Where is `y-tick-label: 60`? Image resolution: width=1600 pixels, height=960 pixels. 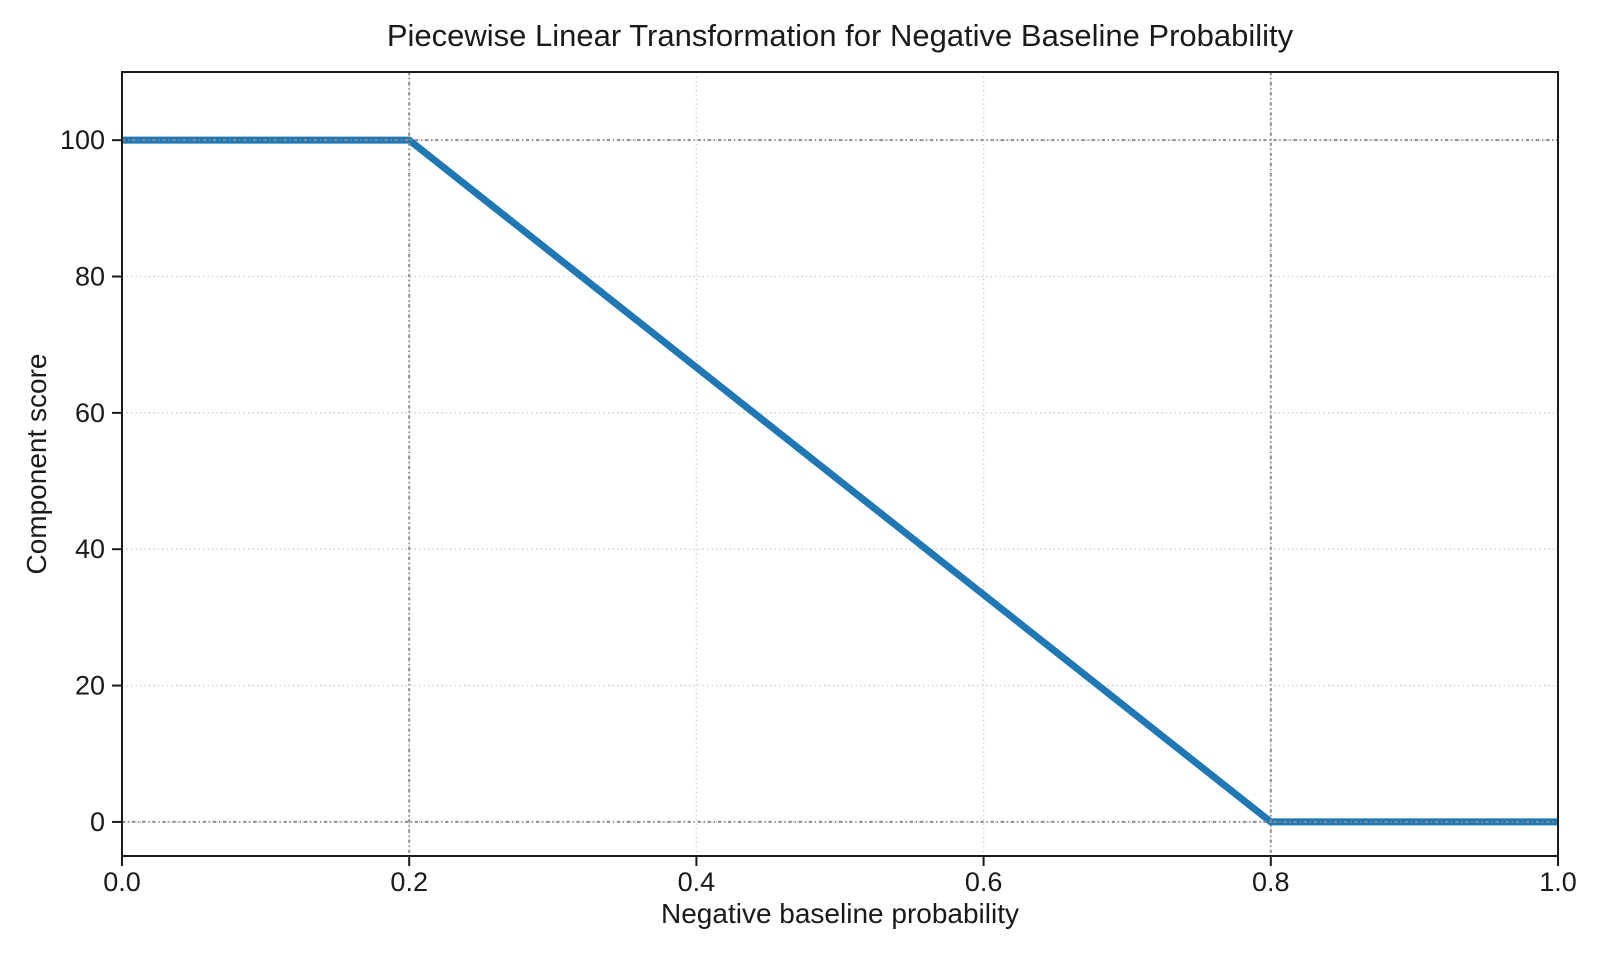
y-tick-label: 60 is located at coordinates (90, 413).